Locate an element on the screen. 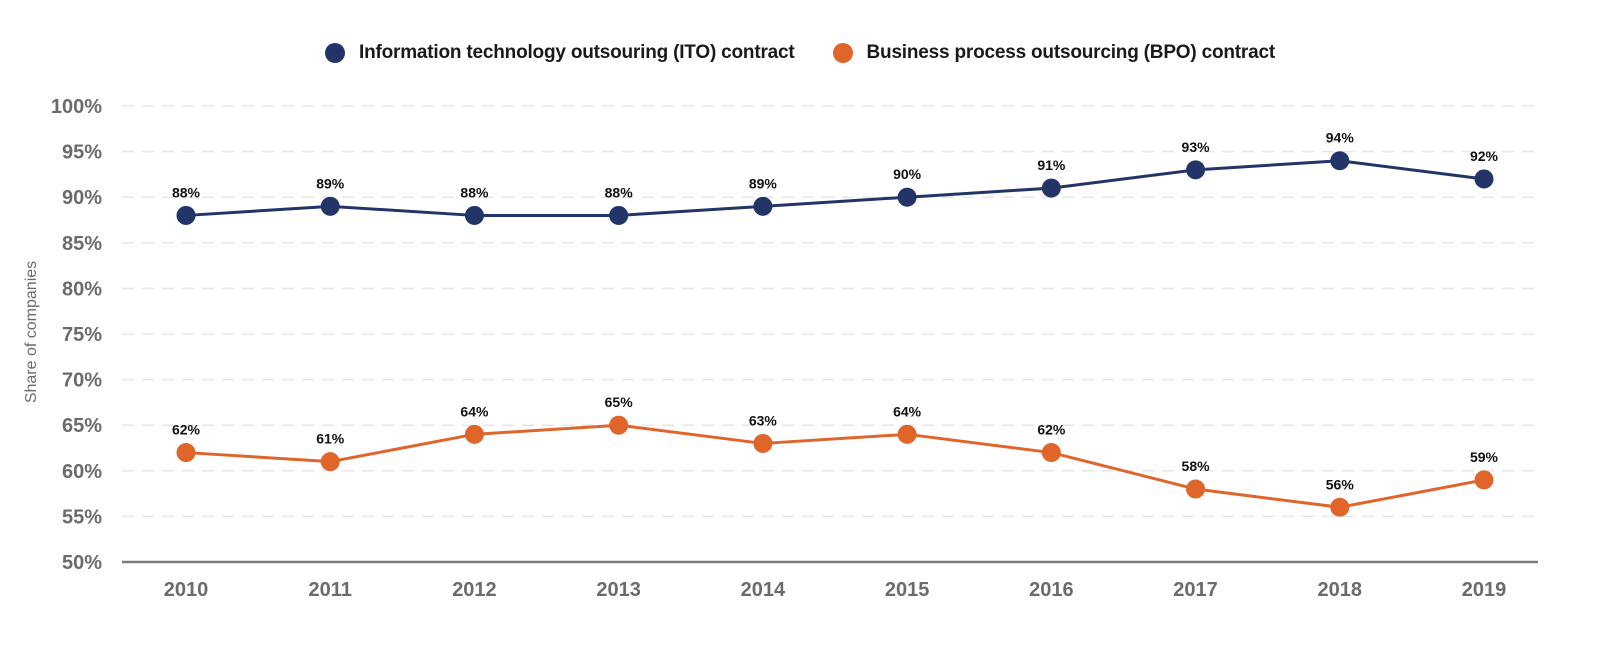  legend-marker-bpo is located at coordinates (842, 53).